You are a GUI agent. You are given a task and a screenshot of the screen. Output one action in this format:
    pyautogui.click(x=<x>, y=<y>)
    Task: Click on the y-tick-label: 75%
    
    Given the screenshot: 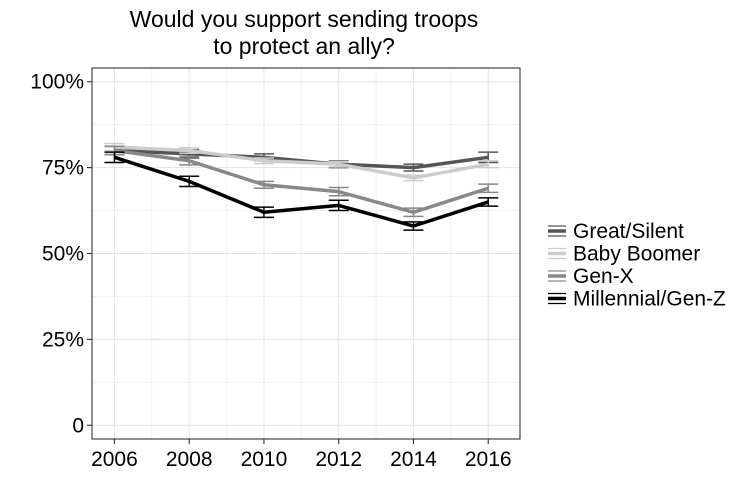 What is the action you would take?
    pyautogui.click(x=63, y=168)
    